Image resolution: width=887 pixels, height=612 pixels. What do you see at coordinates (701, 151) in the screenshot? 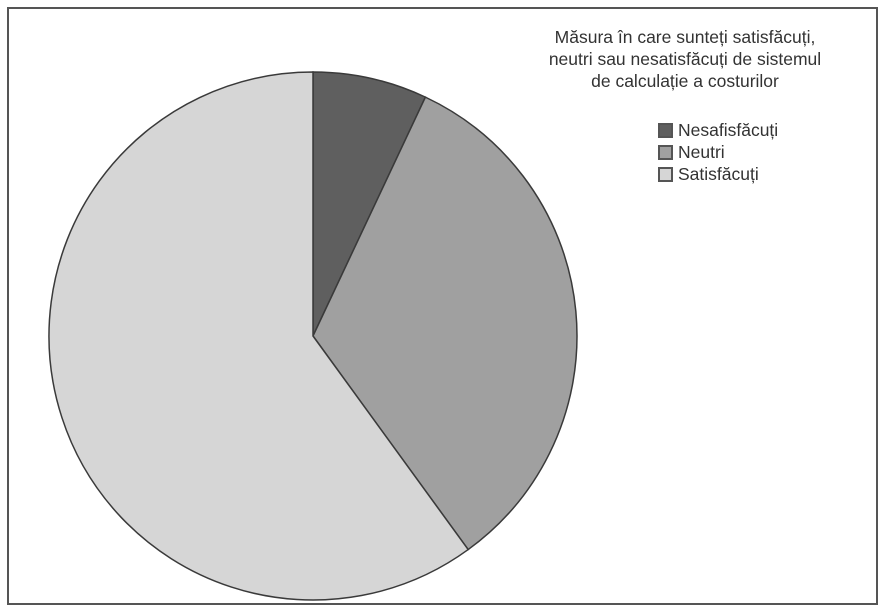
I see `legend-label-neutri: Neutri` at bounding box center [701, 151].